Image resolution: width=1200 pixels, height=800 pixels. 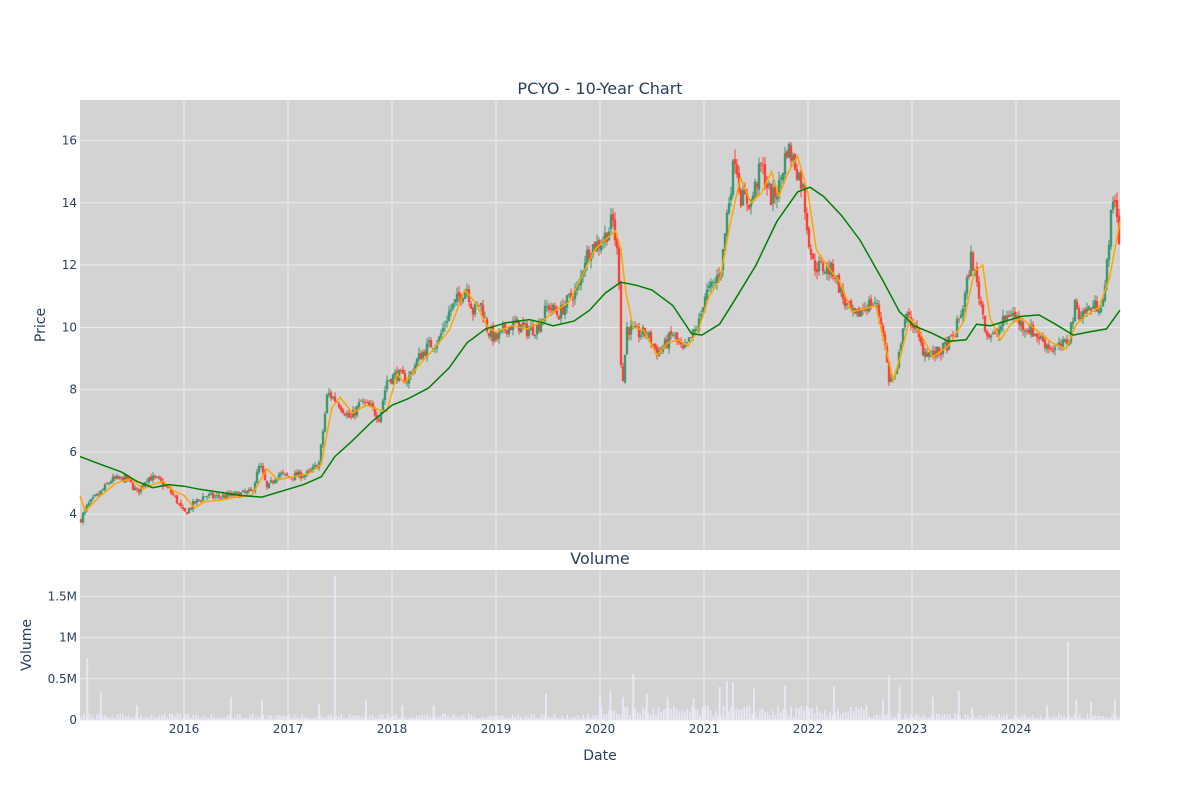 I want to click on price-y-tick-label: 4, so click(x=73, y=514).